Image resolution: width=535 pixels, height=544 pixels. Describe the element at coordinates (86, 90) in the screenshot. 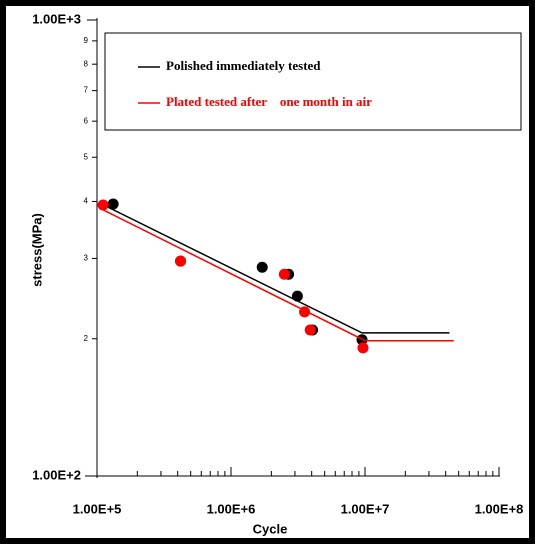

I see `y-tick-label: 7` at that location.